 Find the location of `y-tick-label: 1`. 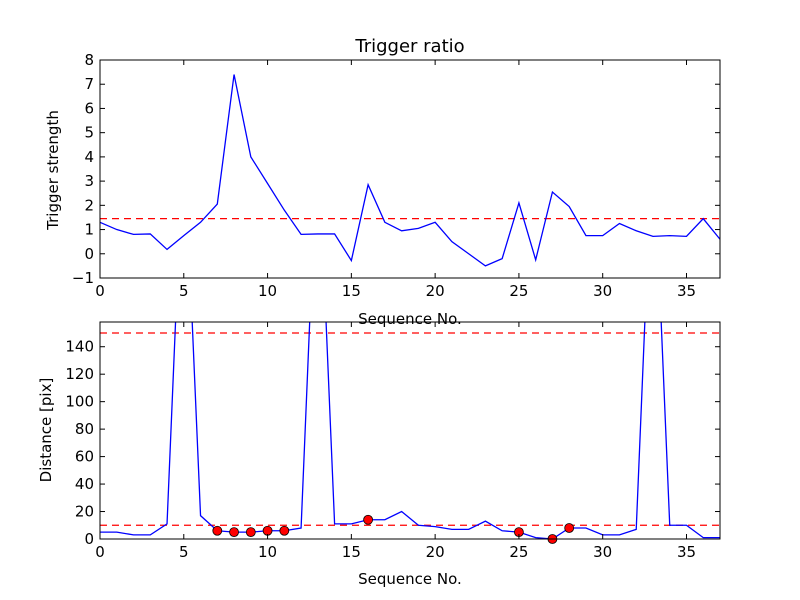

y-tick-label: 1 is located at coordinates (89, 230).